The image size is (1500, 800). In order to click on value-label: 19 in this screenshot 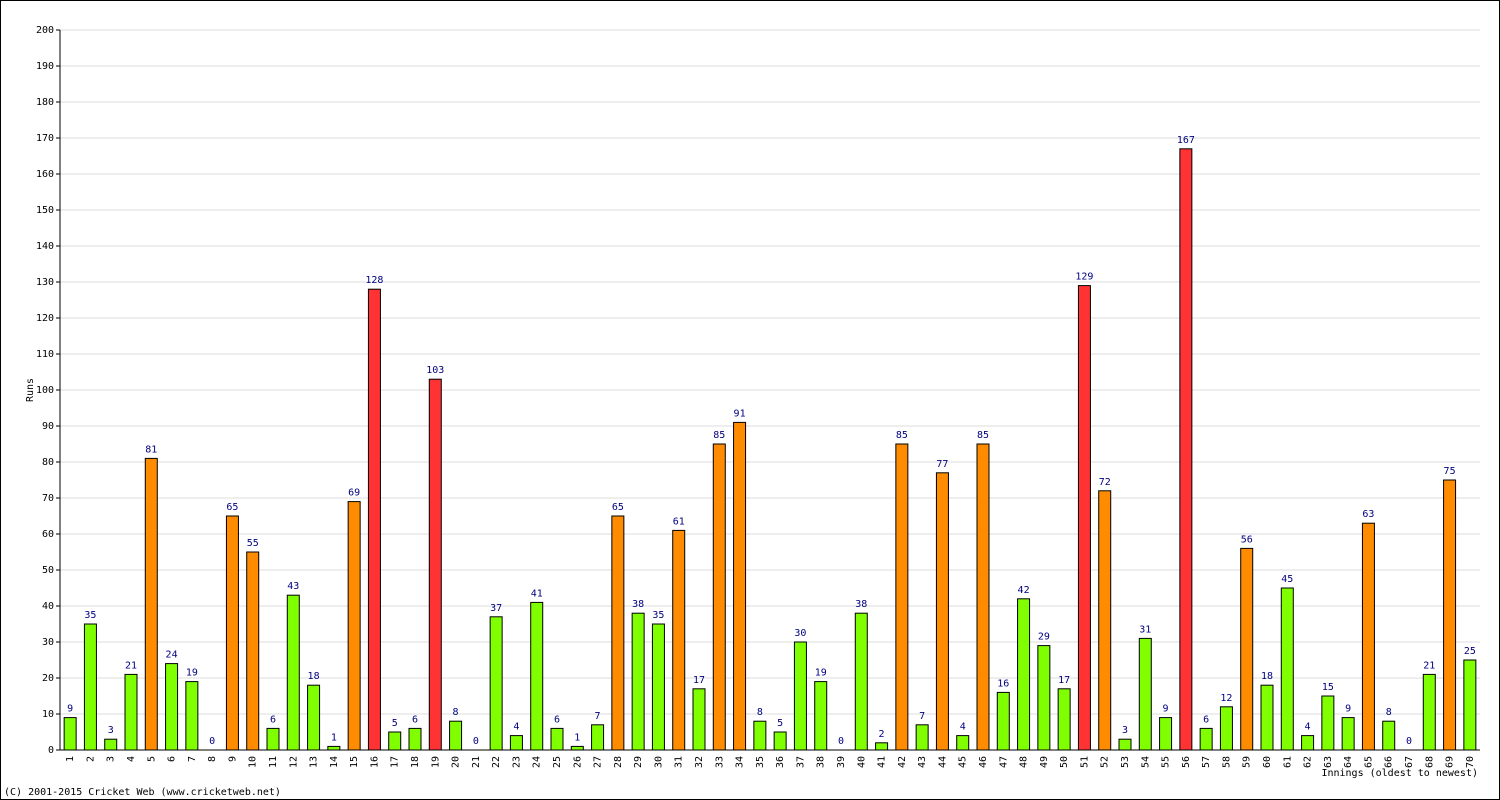, I will do `click(821, 673)`.